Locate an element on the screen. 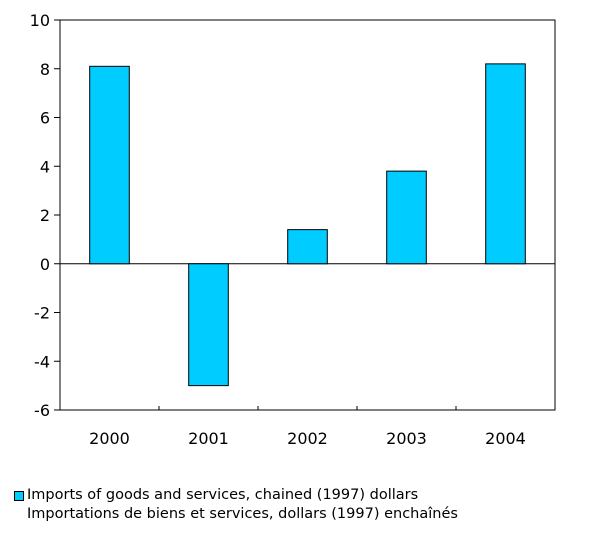  y-tick-label: 4 is located at coordinates (45, 166).